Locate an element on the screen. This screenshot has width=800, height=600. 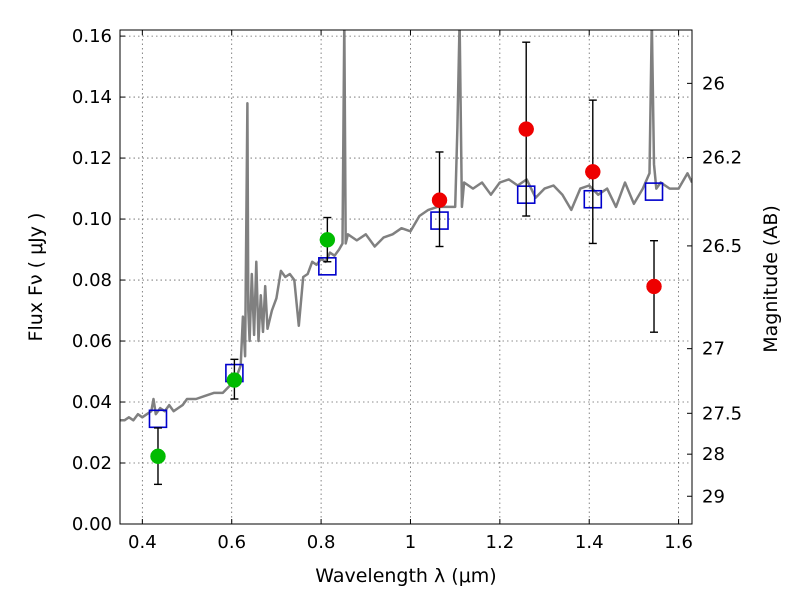
y-tick-label: 0.00 is located at coordinates (92, 524).